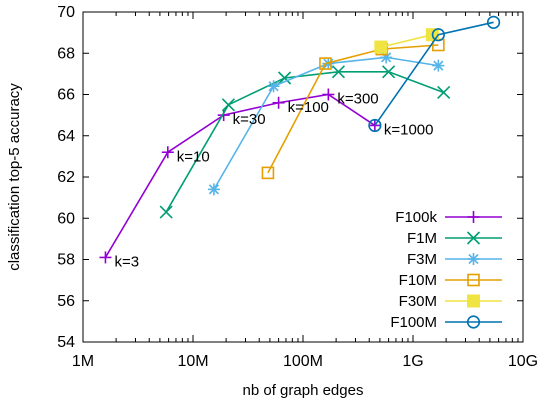 The height and width of the screenshot is (406, 545). I want to click on legend-label: F1M, so click(422, 238).